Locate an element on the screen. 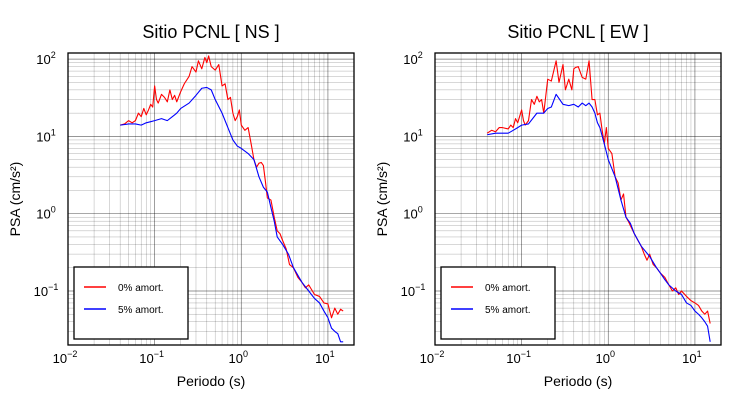  chart-title: Sitio PCNL [ NS ] is located at coordinates (210, 32).